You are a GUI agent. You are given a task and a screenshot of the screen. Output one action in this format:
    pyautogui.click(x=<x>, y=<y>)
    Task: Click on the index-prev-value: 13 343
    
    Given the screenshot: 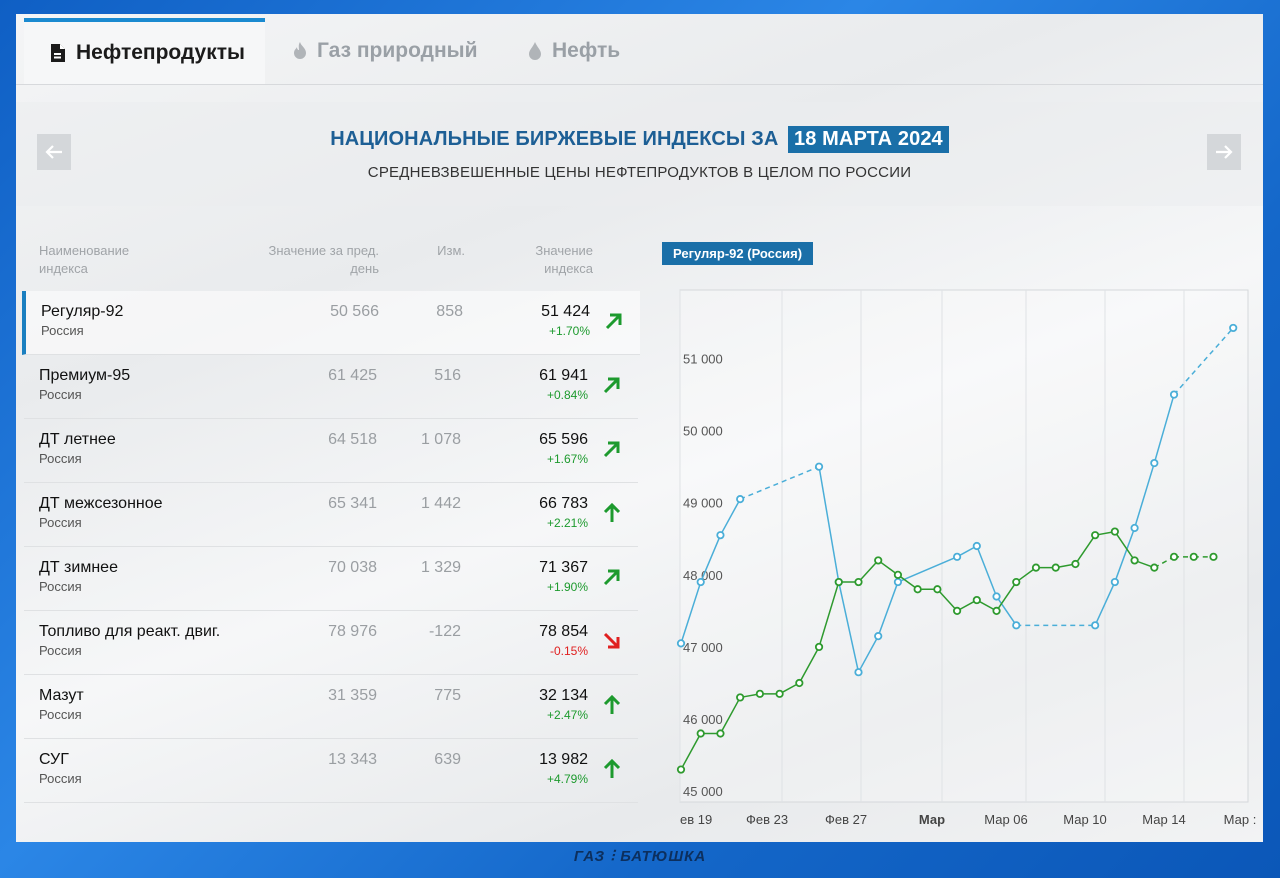 What is the action you would take?
    pyautogui.click(x=352, y=759)
    